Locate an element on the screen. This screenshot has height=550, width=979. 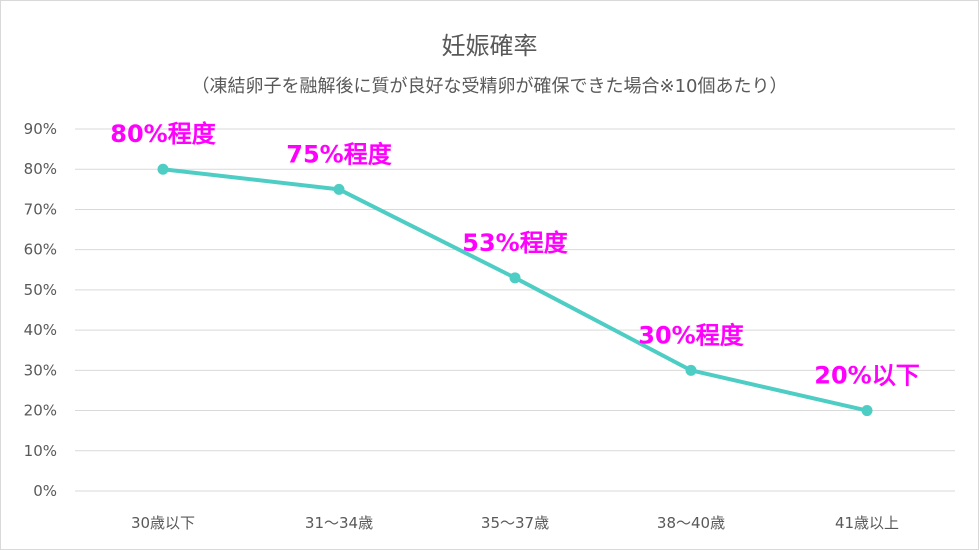
y-tick-label: 40% is located at coordinates (40, 330).